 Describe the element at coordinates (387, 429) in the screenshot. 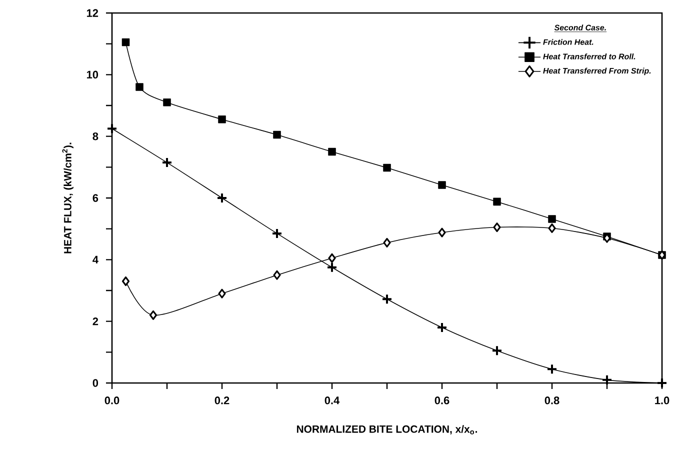

I see `x-axis-title: NORMALIZED BITE LOCATION, x/x$_{o}$.` at that location.